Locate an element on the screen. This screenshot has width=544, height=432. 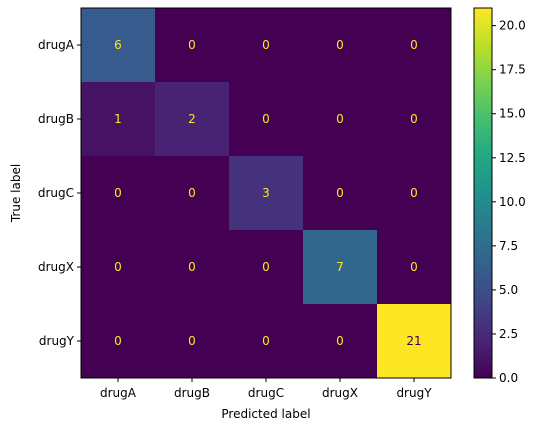
x-tick-label: drugA is located at coordinates (118, 393).